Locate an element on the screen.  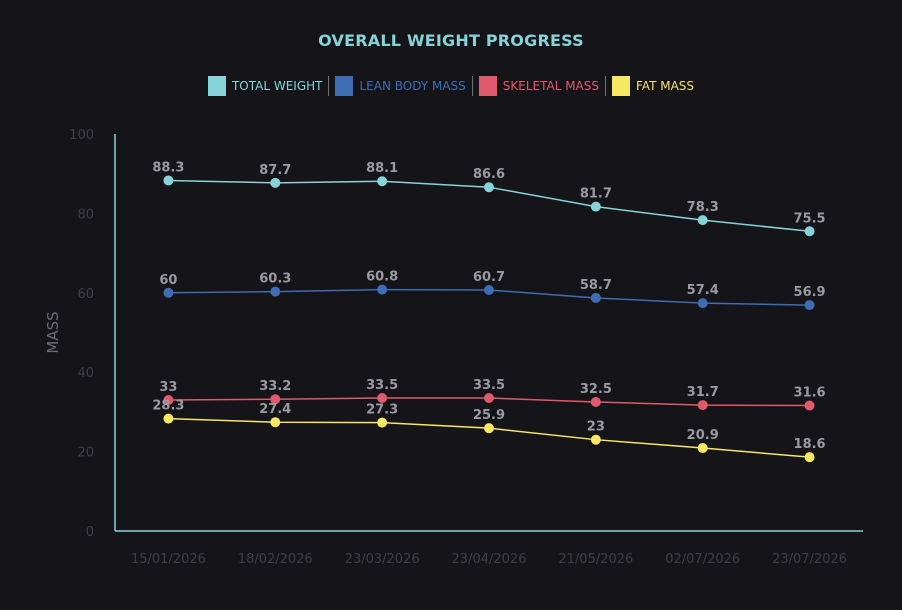
data-label: 75.5 is located at coordinates (810, 218).